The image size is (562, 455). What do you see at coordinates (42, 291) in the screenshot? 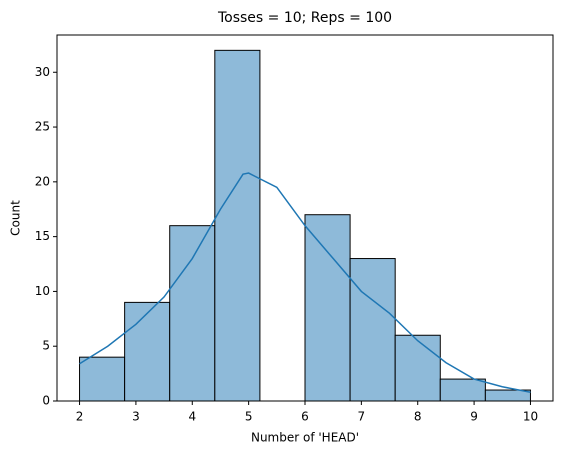
I see `y-tick-label: 10` at bounding box center [42, 291].